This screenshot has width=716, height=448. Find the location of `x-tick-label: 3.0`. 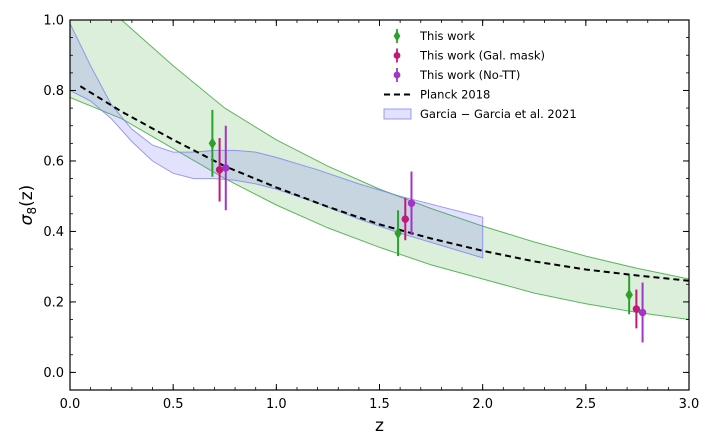

x-tick-label: 3.0 is located at coordinates (689, 404).